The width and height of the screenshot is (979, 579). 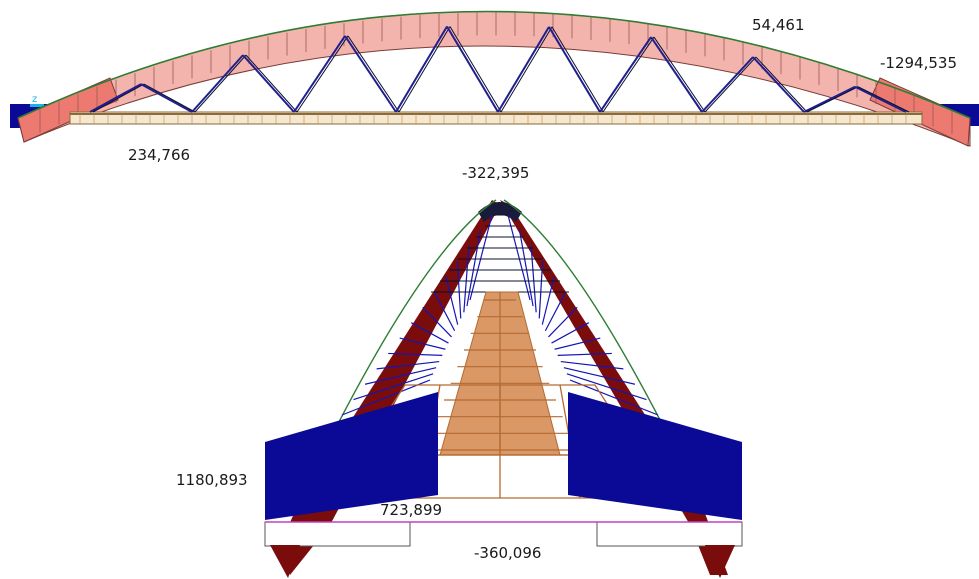 What do you see at coordinates (507, 553) in the screenshot?
I see `base-tie-force-label: -360,096` at bounding box center [507, 553].